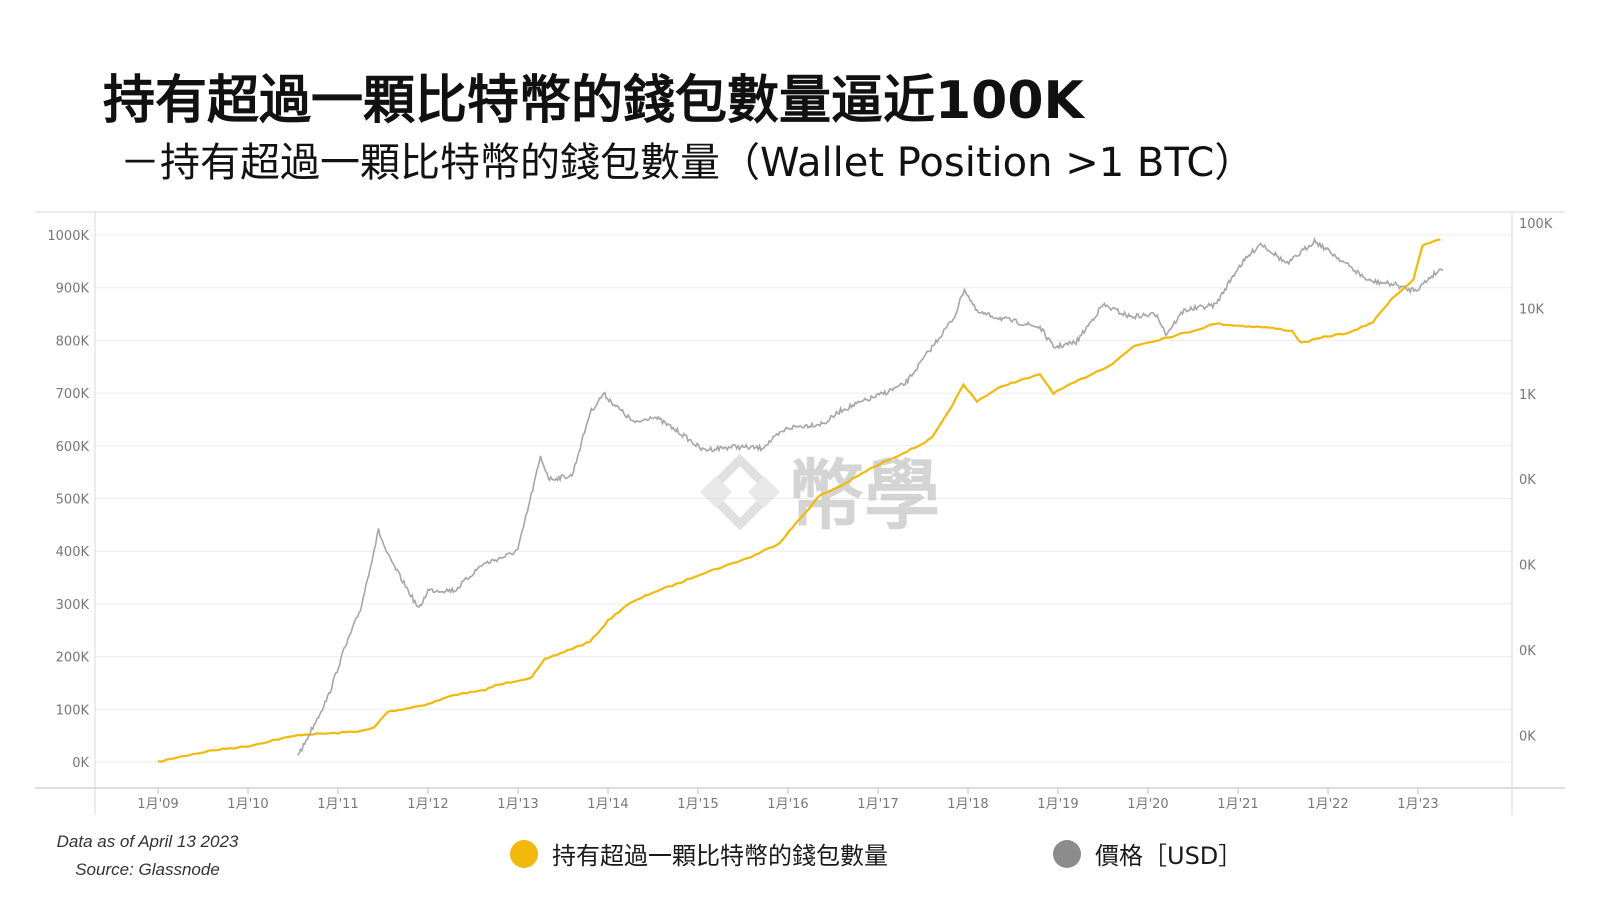  Describe the element at coordinates (967, 804) in the screenshot. I see `x-tick-label: 1月'18` at that location.